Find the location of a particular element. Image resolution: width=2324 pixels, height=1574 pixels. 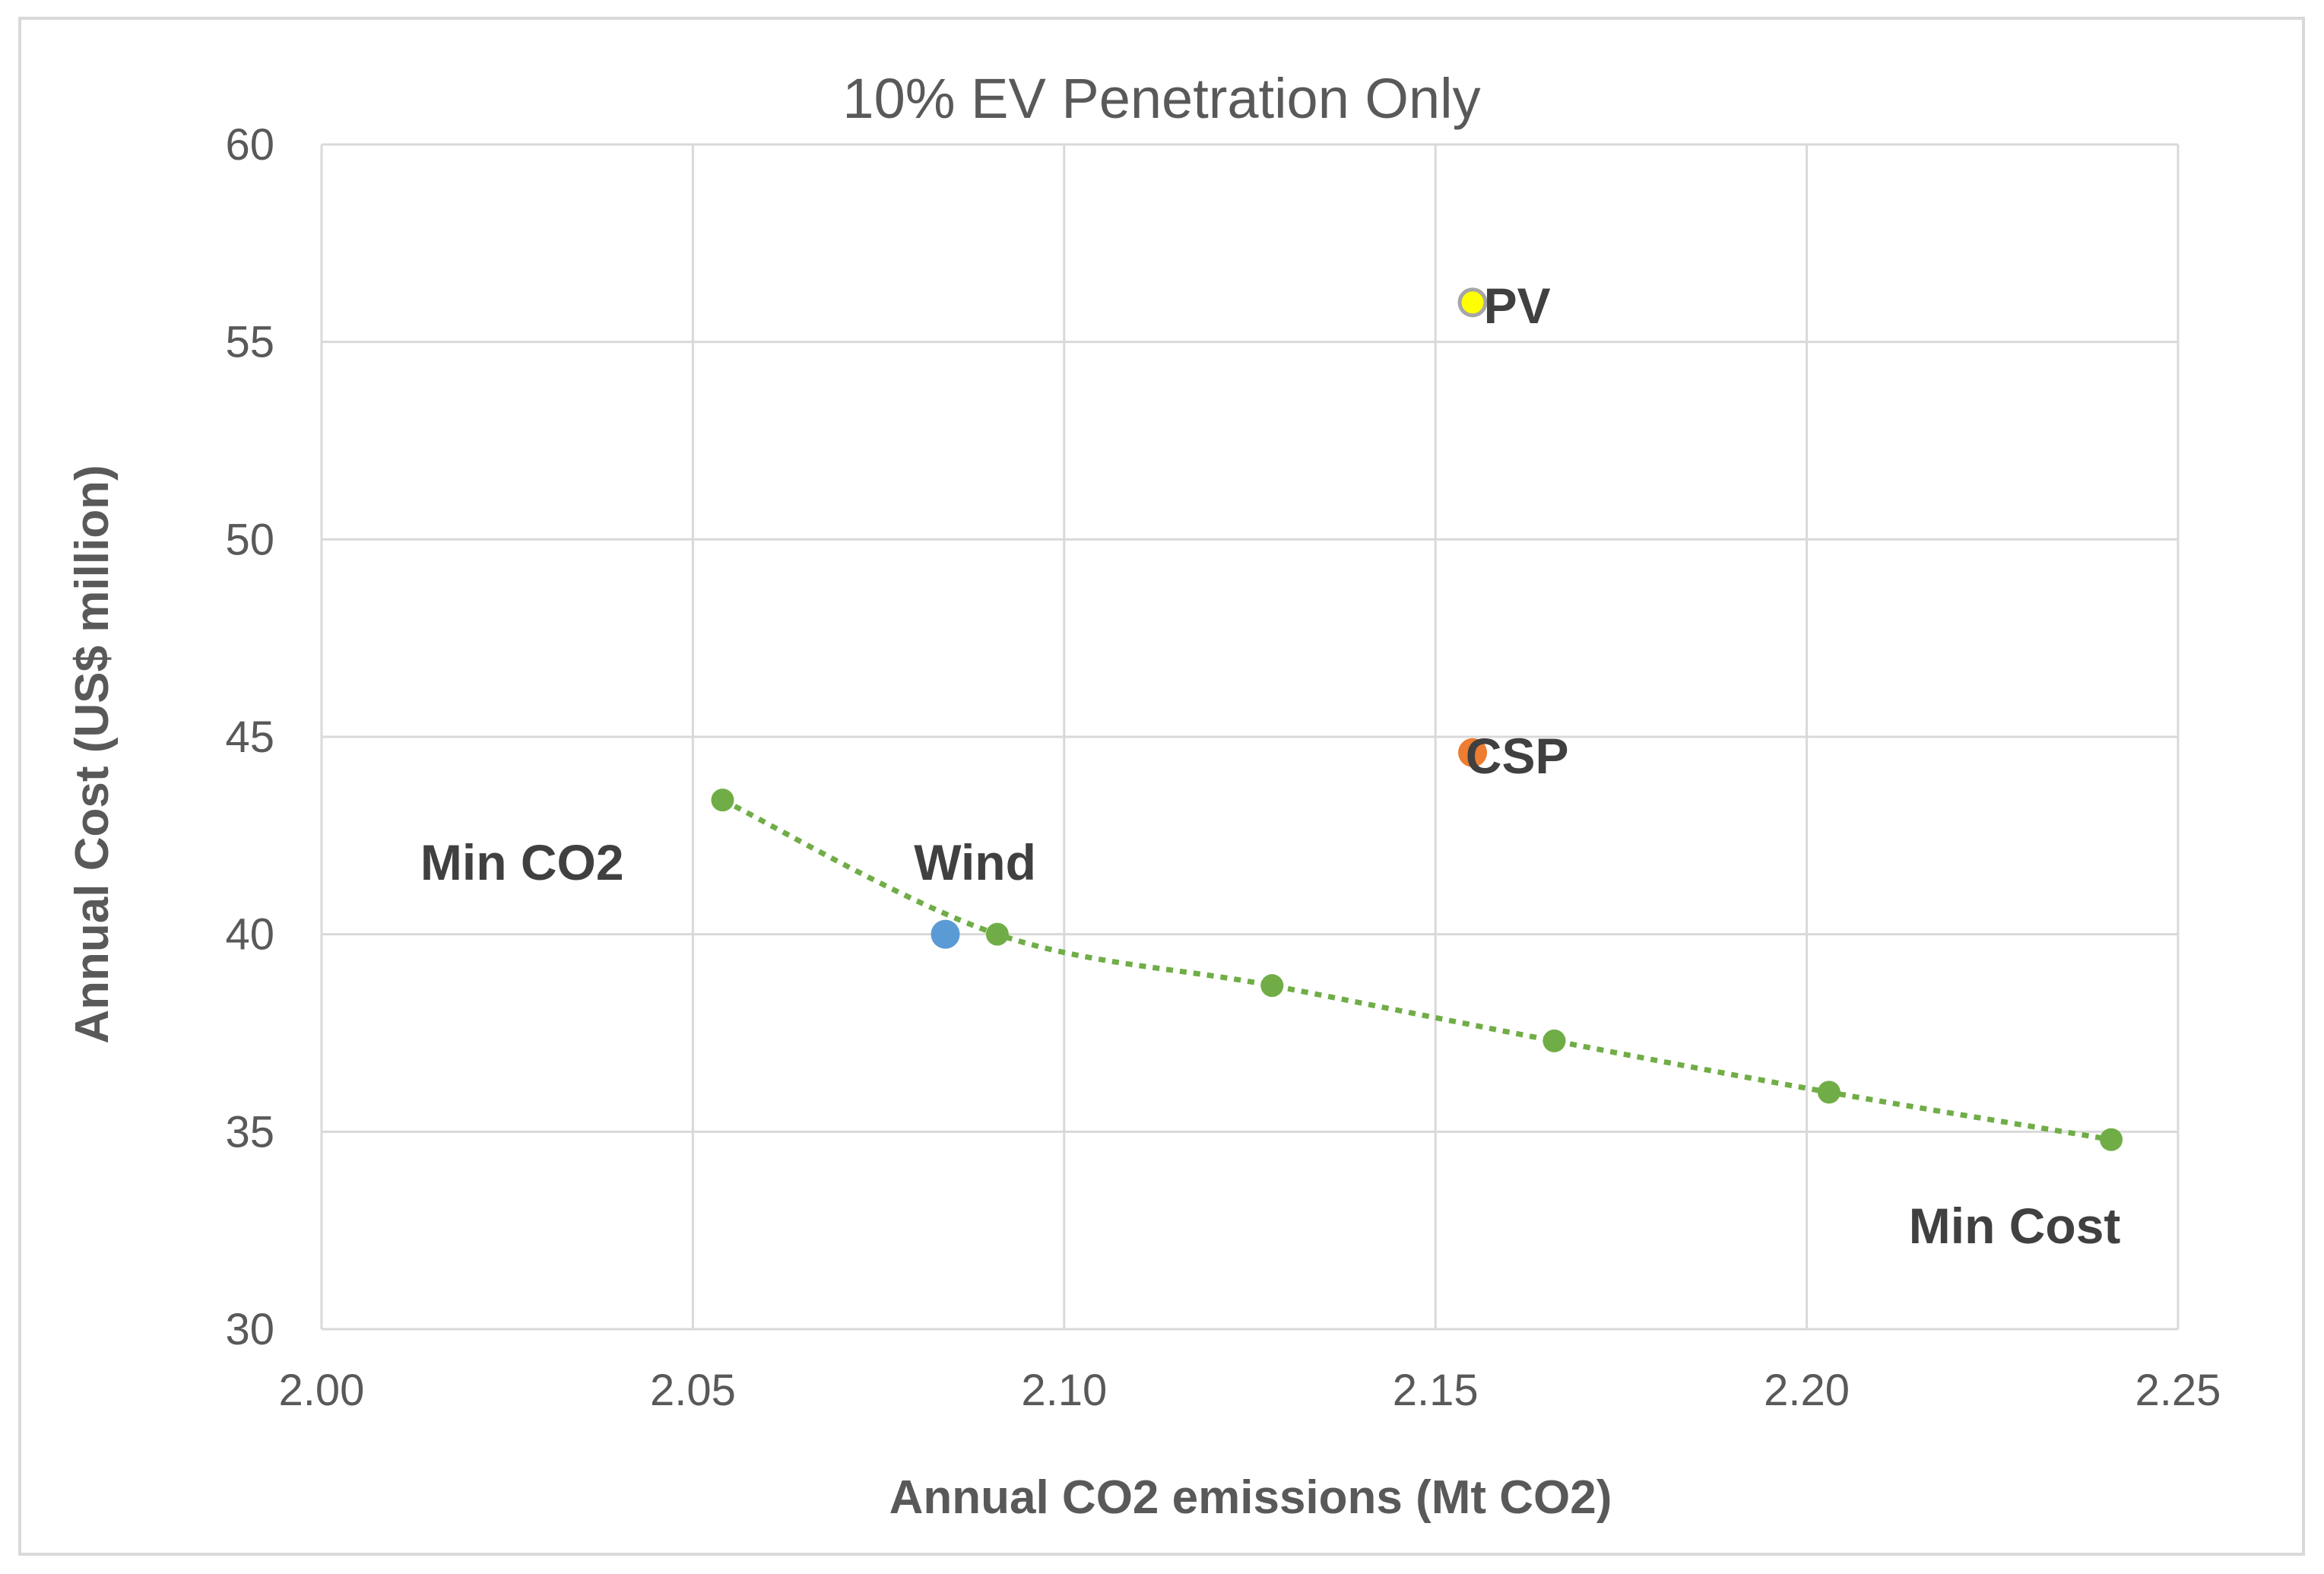

annotation-min-co2: Min CO2 is located at coordinates (522, 862).